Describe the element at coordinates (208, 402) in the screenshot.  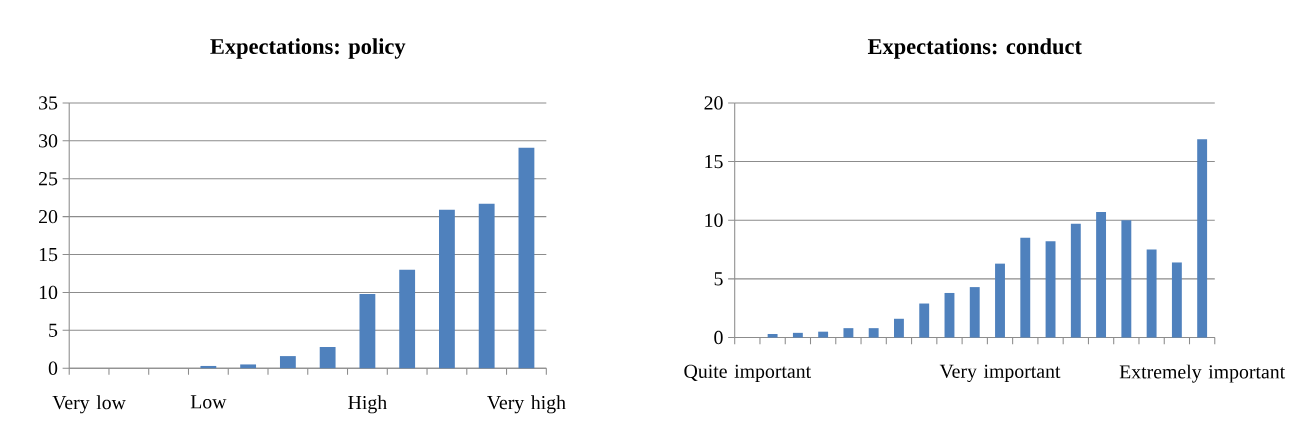
I see `x-tick-label: Low` at that location.